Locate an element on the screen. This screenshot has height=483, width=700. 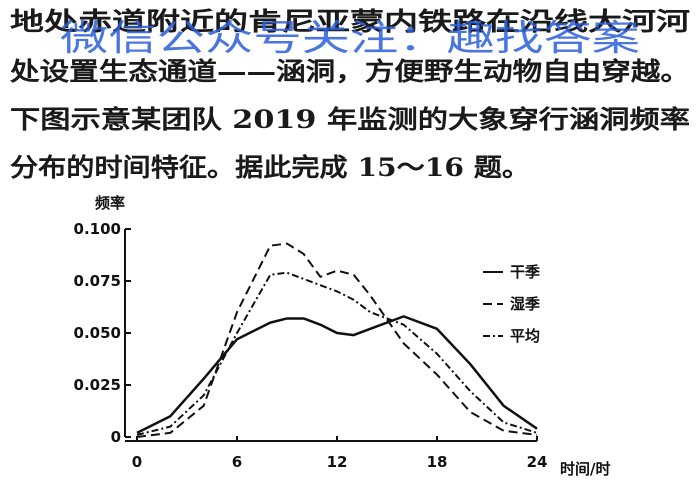
x-tick-label: 6 is located at coordinates (237, 462).